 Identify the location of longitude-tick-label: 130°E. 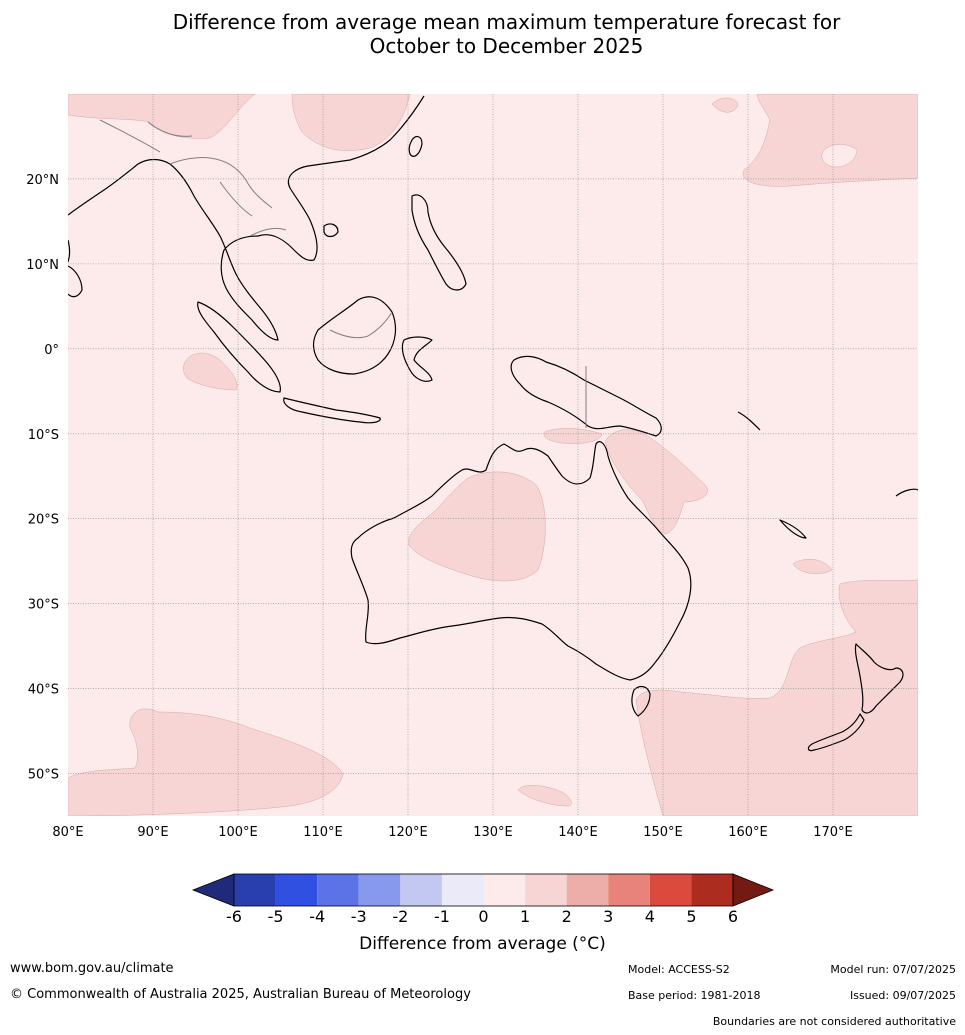
(493, 832).